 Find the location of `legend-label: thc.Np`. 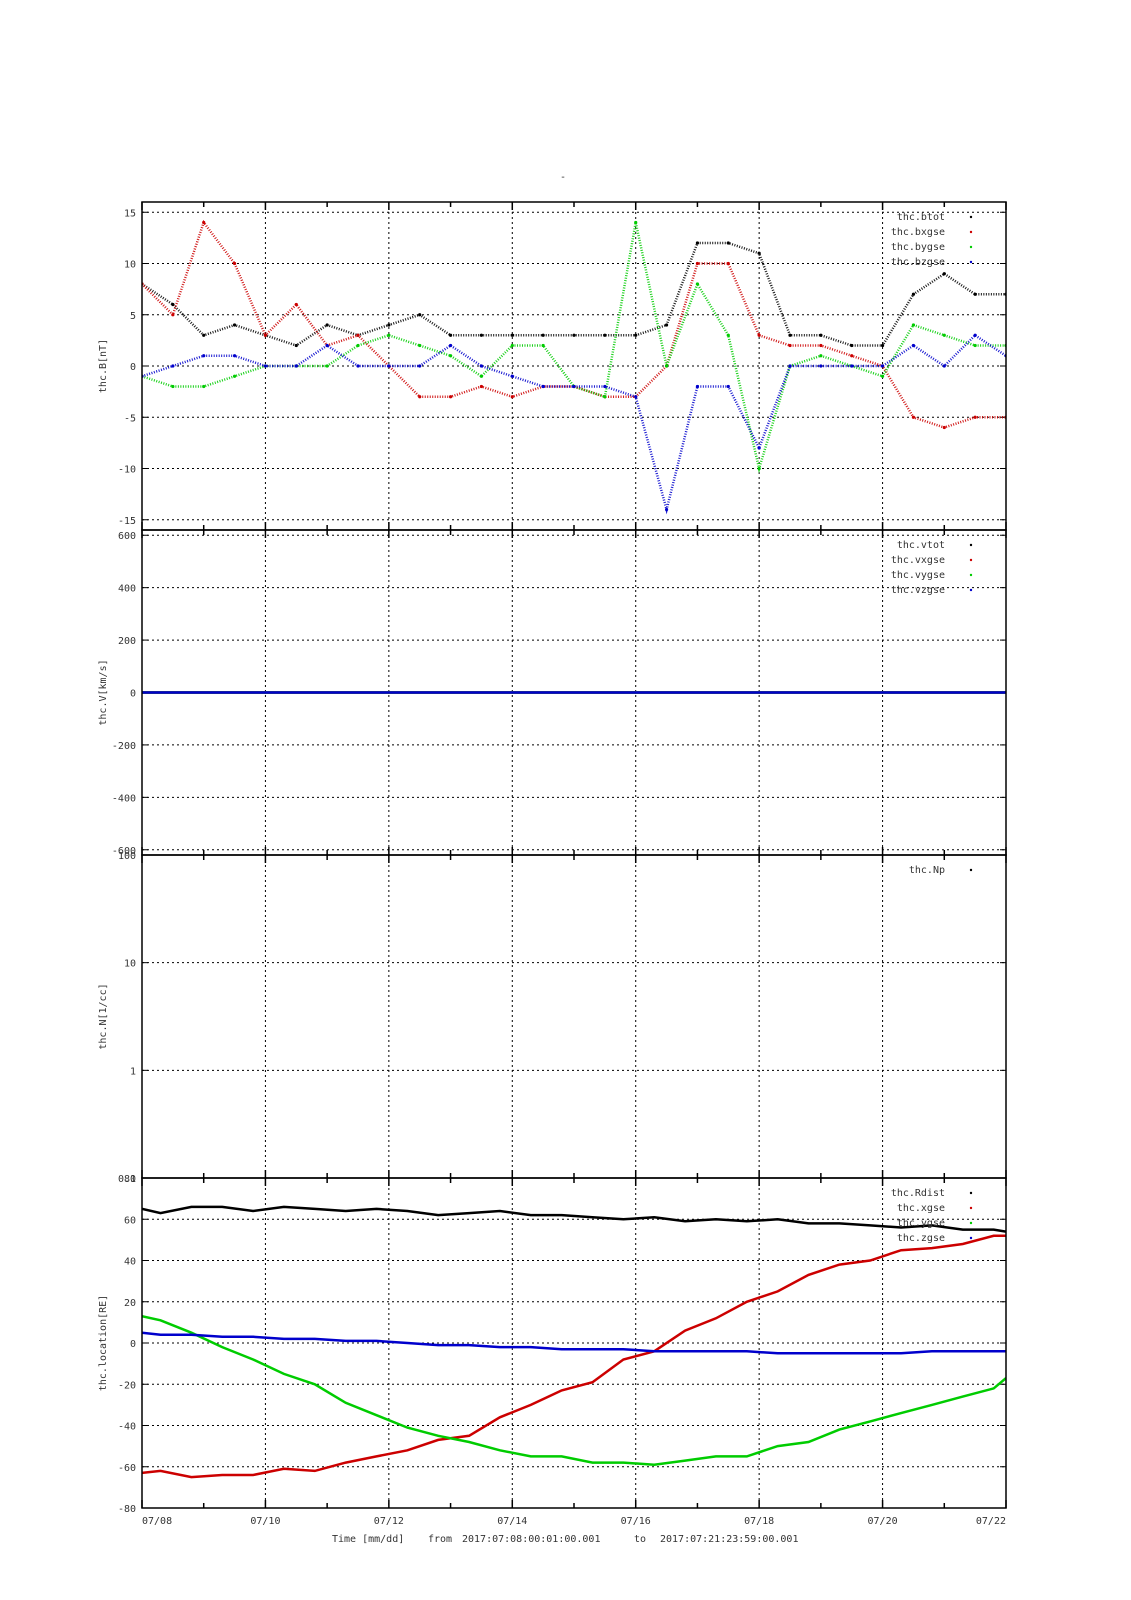

legend-label: thc.Np is located at coordinates (927, 870).